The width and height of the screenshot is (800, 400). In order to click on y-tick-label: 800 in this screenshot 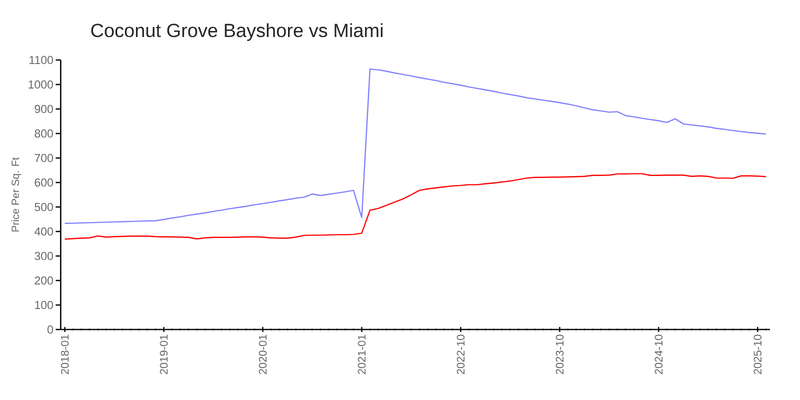, I will do `click(43, 133)`.